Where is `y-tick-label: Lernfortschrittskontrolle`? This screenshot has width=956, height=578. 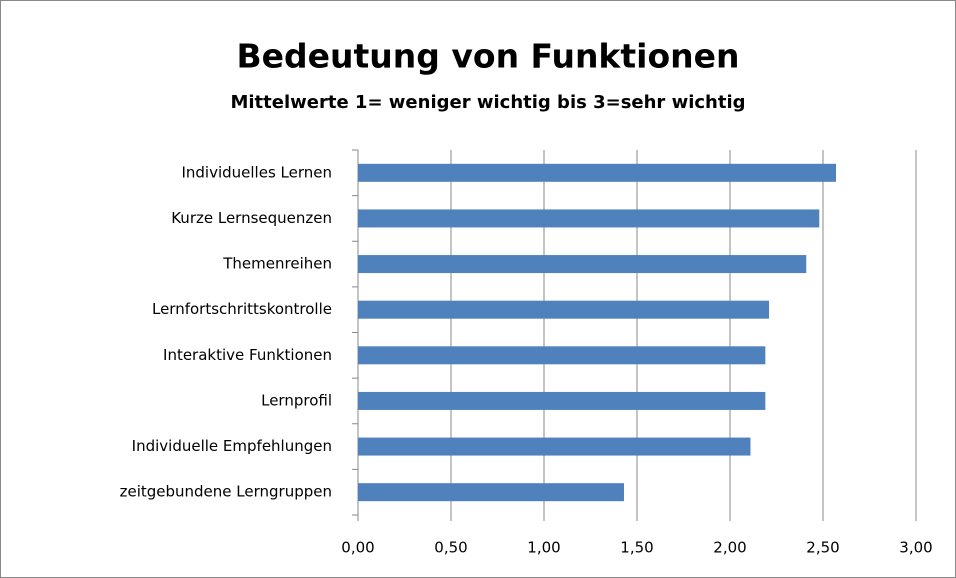 y-tick-label: Lernfortschrittskontrolle is located at coordinates (242, 309).